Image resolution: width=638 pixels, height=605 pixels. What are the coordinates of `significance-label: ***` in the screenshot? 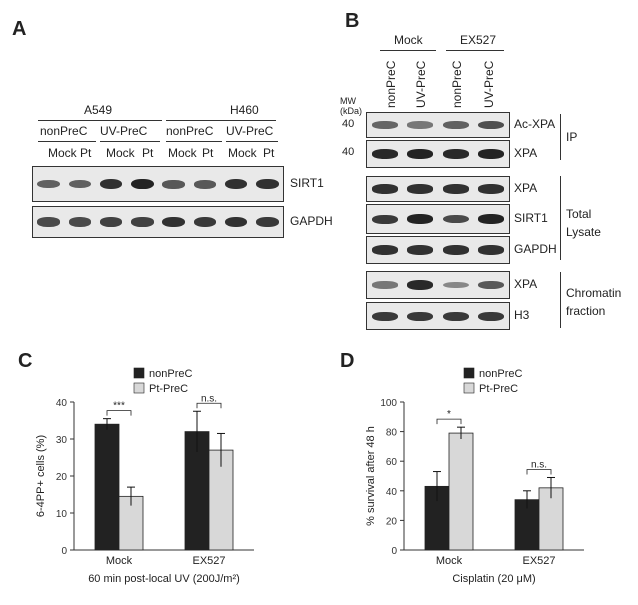 It's located at (119, 406).